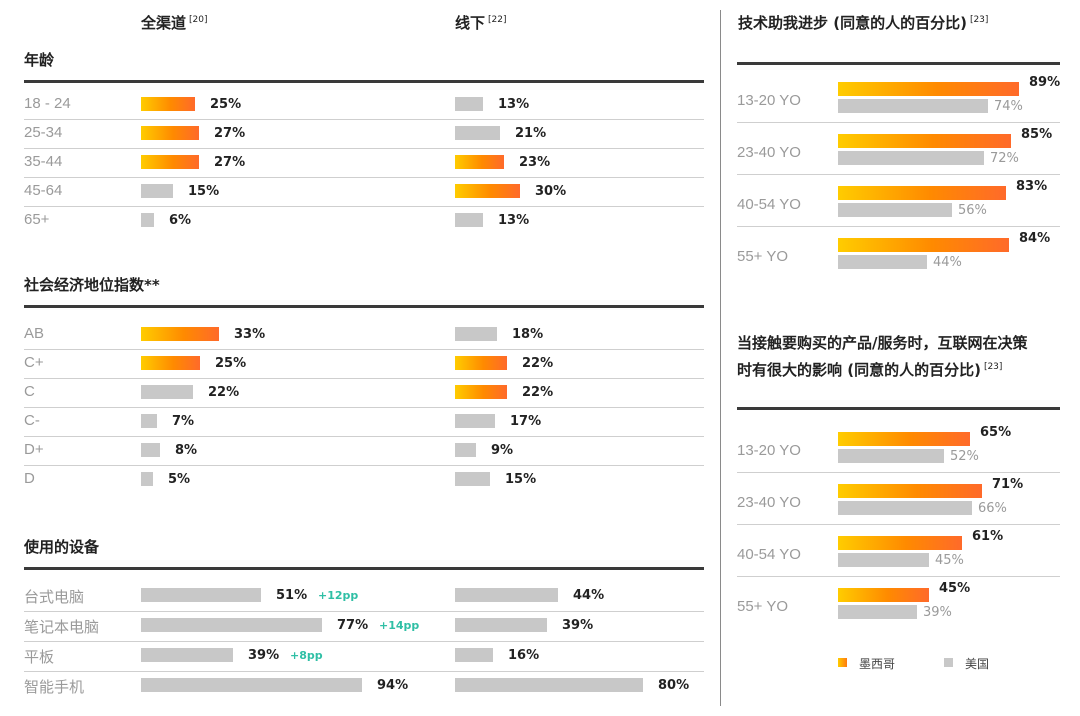 This screenshot has height=716, width=1080. What do you see at coordinates (524, 655) in the screenshot?
I see `value-label: 16%` at bounding box center [524, 655].